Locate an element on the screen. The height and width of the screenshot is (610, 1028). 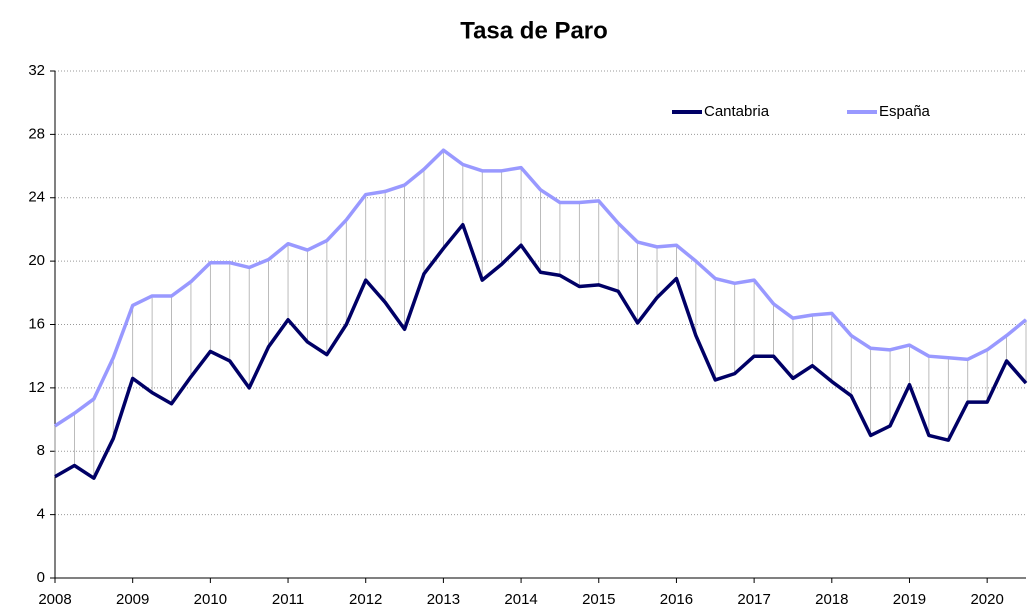
x-tick-label: 2017 is located at coordinates (753, 599).